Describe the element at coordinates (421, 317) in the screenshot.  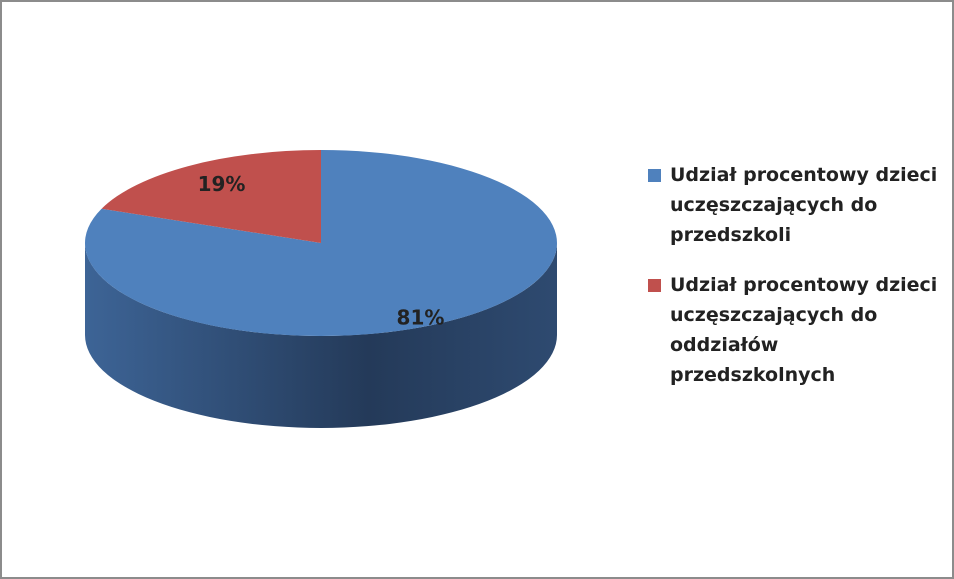
I see `data-label: 81%` at that location.